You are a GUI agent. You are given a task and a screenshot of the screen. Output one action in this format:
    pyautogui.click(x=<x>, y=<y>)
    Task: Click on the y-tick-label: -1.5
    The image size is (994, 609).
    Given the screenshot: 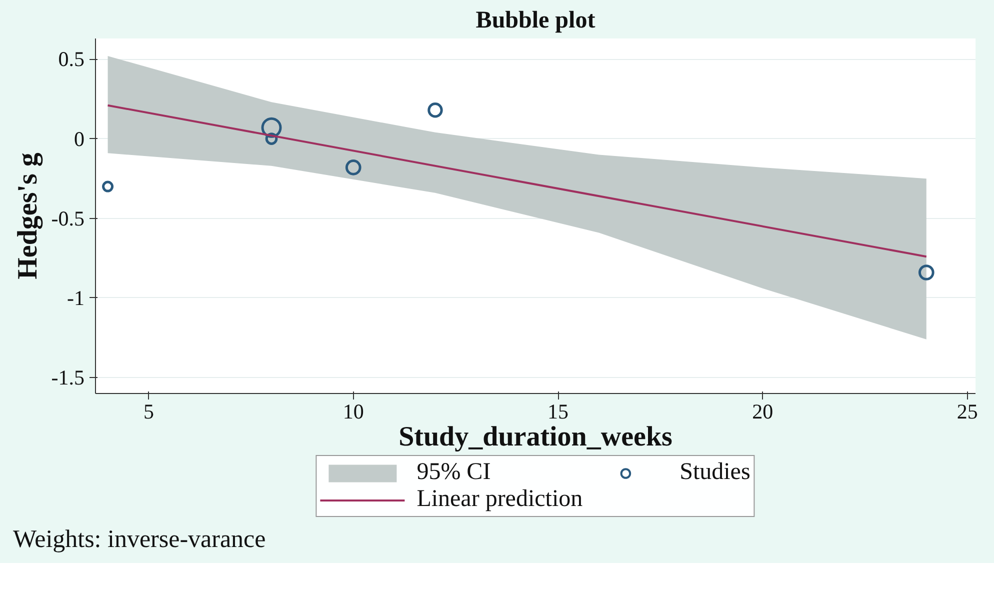 What is the action you would take?
    pyautogui.click(x=68, y=378)
    